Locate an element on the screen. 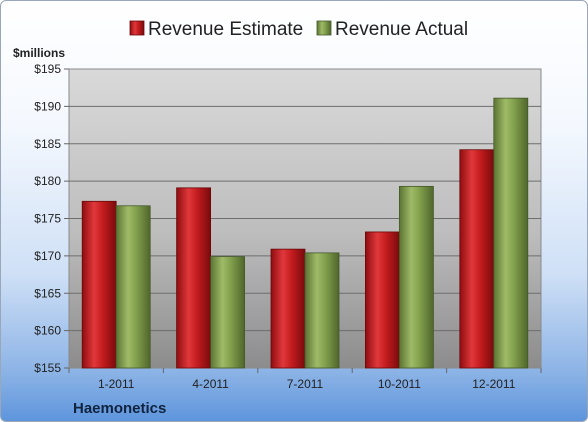 This screenshot has height=422, width=588. legend-label: Revenue Actual is located at coordinates (401, 29).